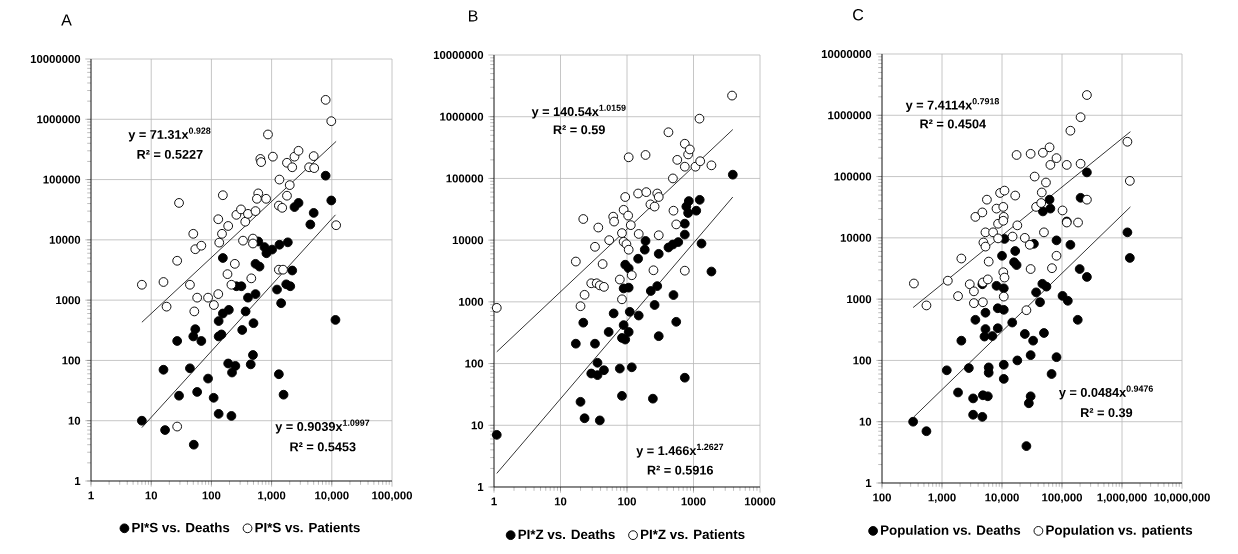 The width and height of the screenshot is (1238, 554). I want to click on chart-title: A, so click(66, 20).